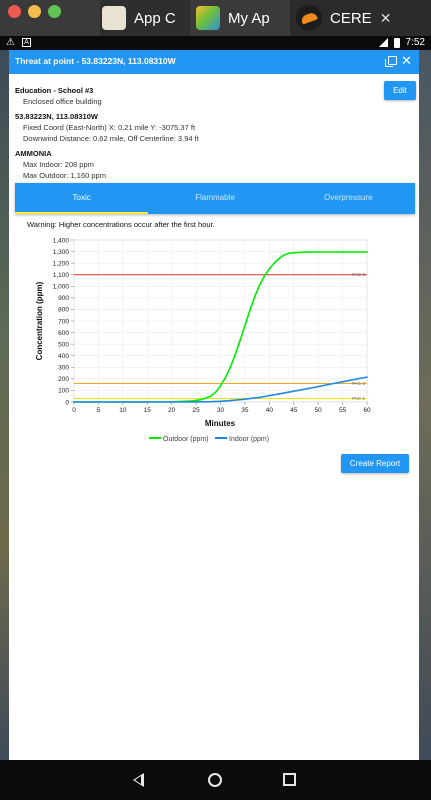 The image size is (431, 800). What do you see at coordinates (99, 410) in the screenshot?
I see `x-tick-label: 5` at bounding box center [99, 410].